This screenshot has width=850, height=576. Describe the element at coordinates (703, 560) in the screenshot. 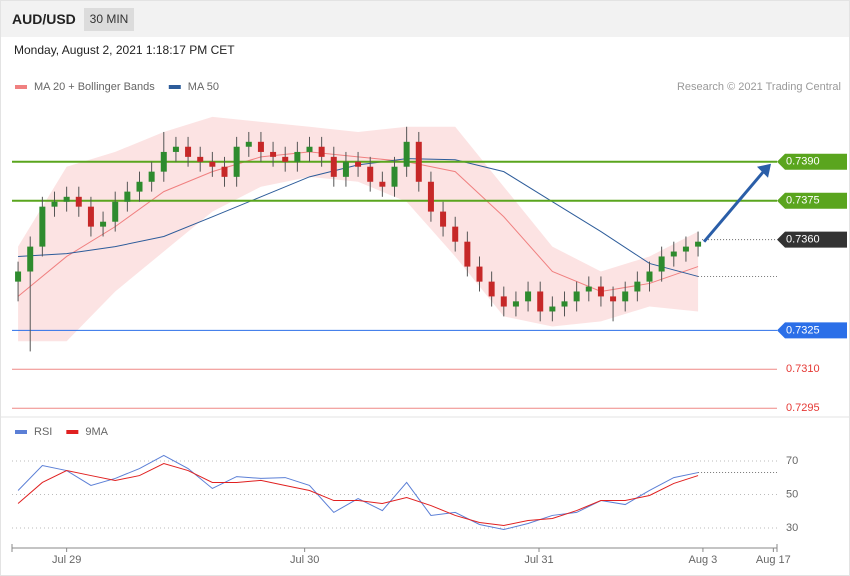

I see `x-tick-label: Aug 3` at that location.